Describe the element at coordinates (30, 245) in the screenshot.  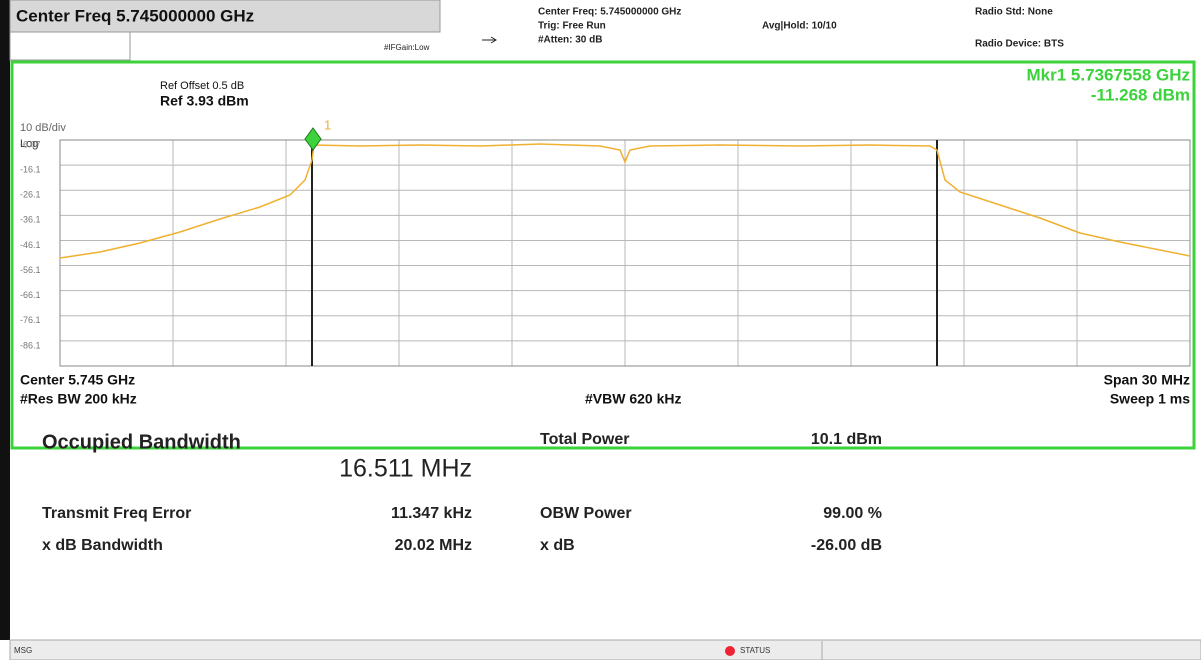
I see `y-label: -46.1` at that location.